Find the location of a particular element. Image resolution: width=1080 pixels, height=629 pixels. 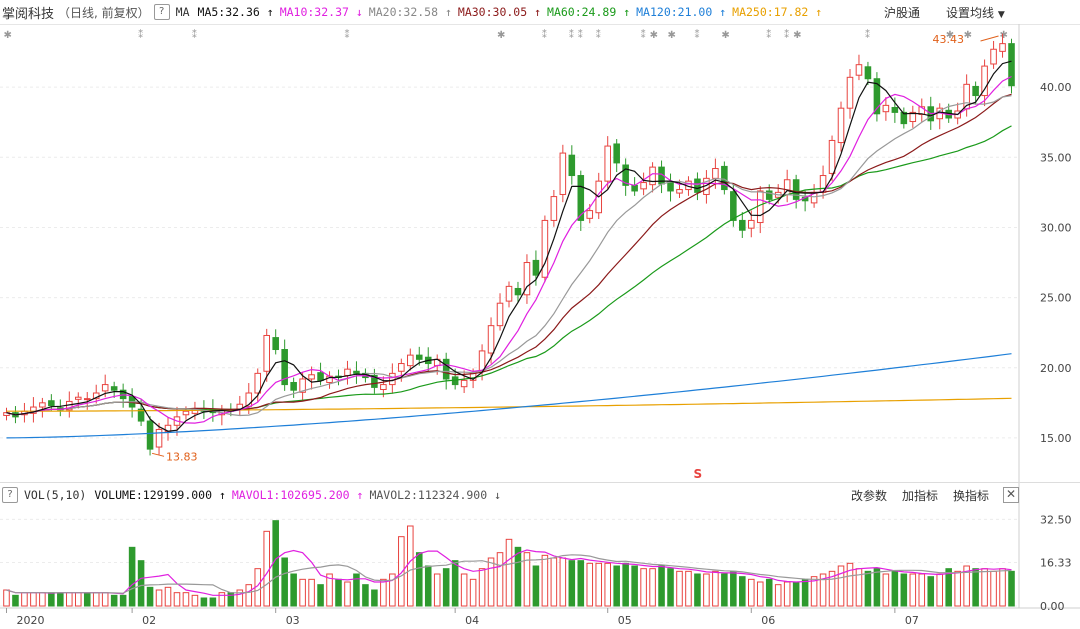

price-tick-label: 35.00 is located at coordinates (1056, 157).